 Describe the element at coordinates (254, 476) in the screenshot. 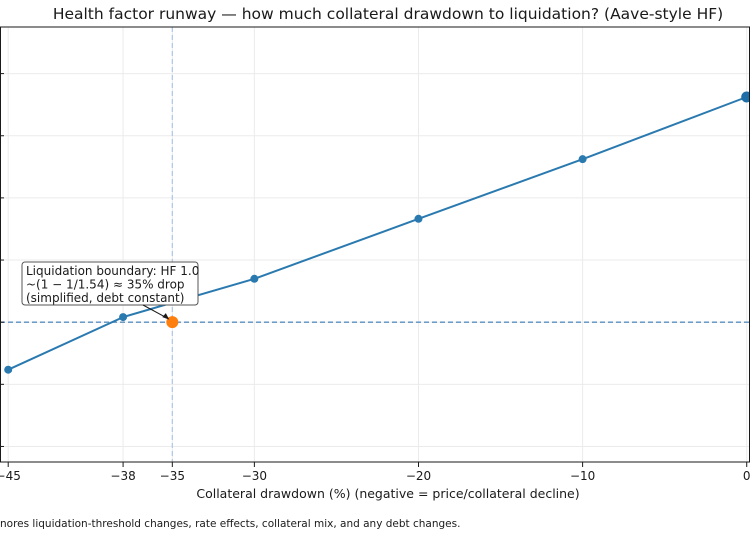

I see `x-tick-label: −30` at that location.